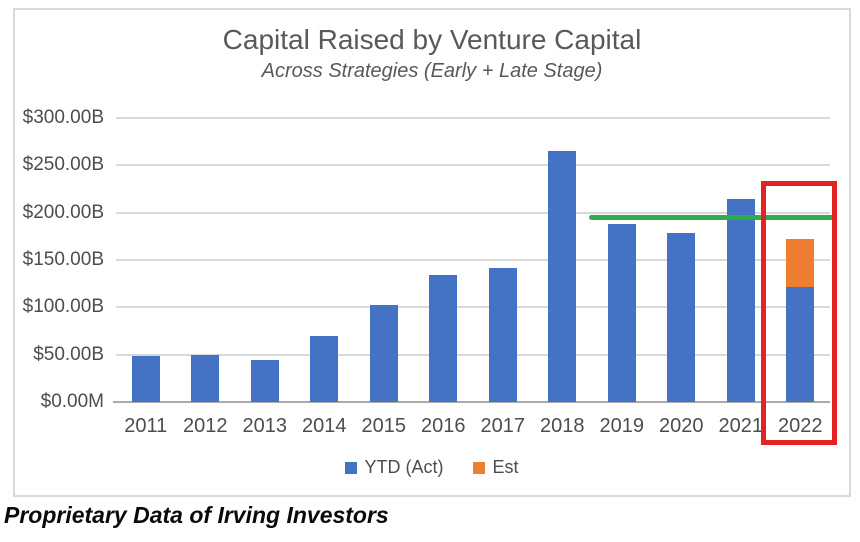  What do you see at coordinates (562, 276) in the screenshot?
I see `bar-2018-ytd` at bounding box center [562, 276].